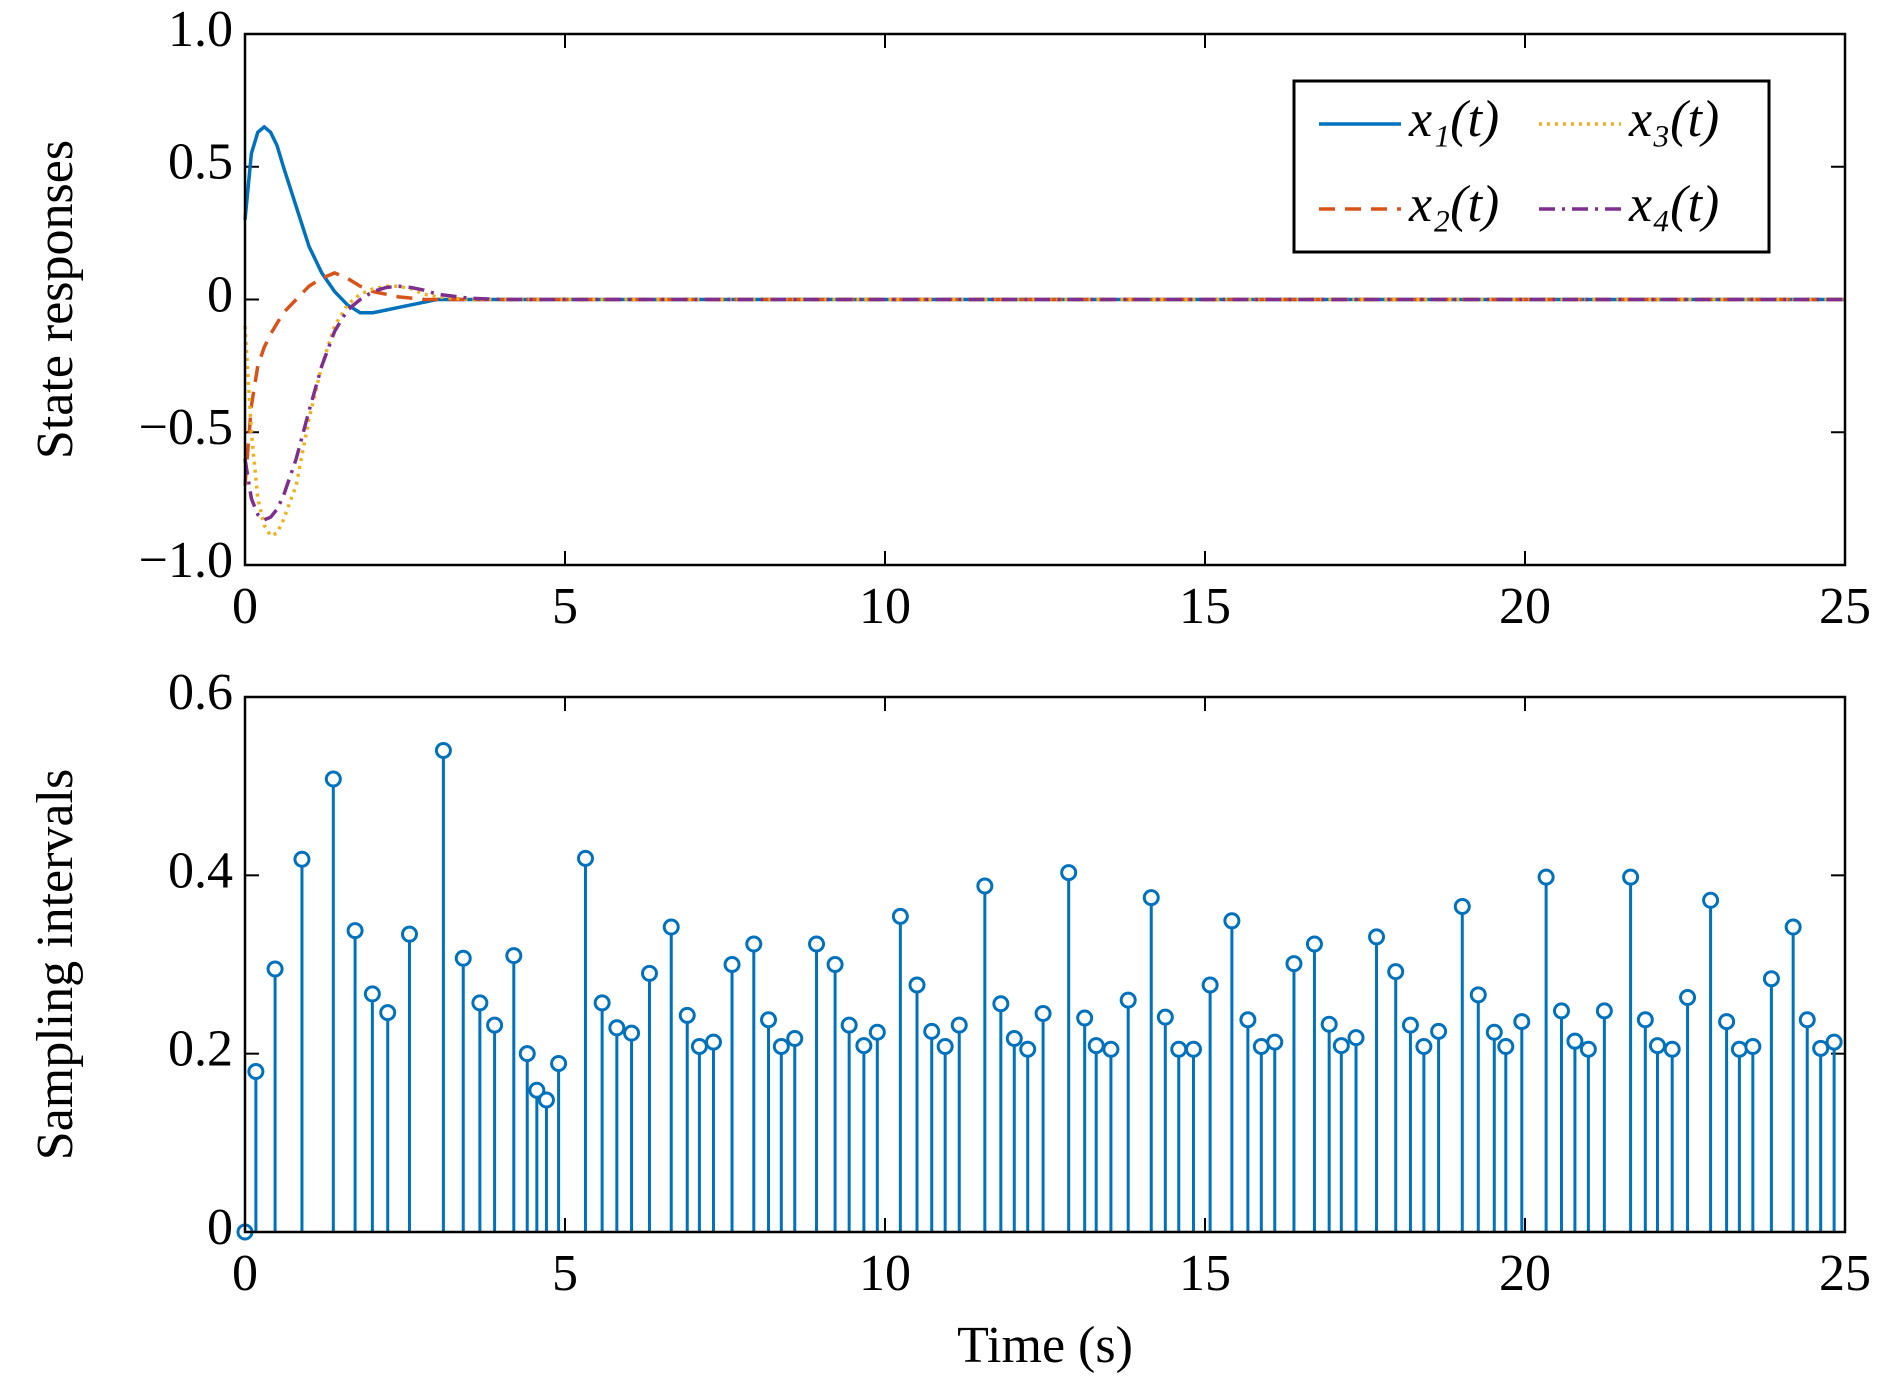 This screenshot has width=1890, height=1389. I want to click on legend-label: x₃(t), so click(1673, 119).